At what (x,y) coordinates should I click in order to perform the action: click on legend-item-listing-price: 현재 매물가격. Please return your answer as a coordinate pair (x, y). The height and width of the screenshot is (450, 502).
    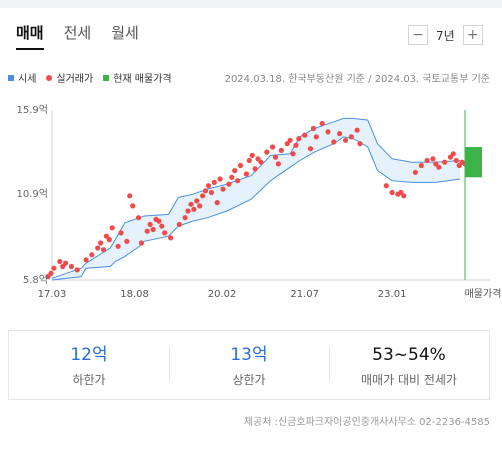
    Looking at the image, I should click on (137, 77).